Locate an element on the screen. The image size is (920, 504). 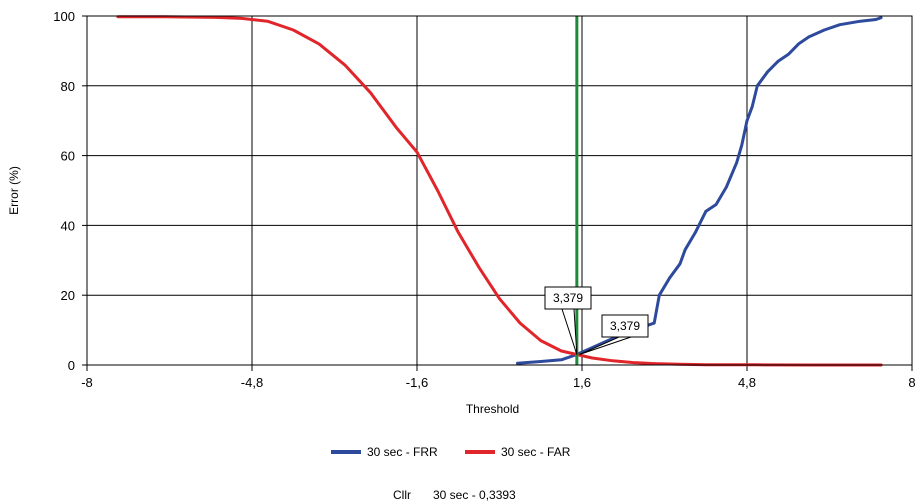
x-tick-label: 4,8 is located at coordinates (747, 382).